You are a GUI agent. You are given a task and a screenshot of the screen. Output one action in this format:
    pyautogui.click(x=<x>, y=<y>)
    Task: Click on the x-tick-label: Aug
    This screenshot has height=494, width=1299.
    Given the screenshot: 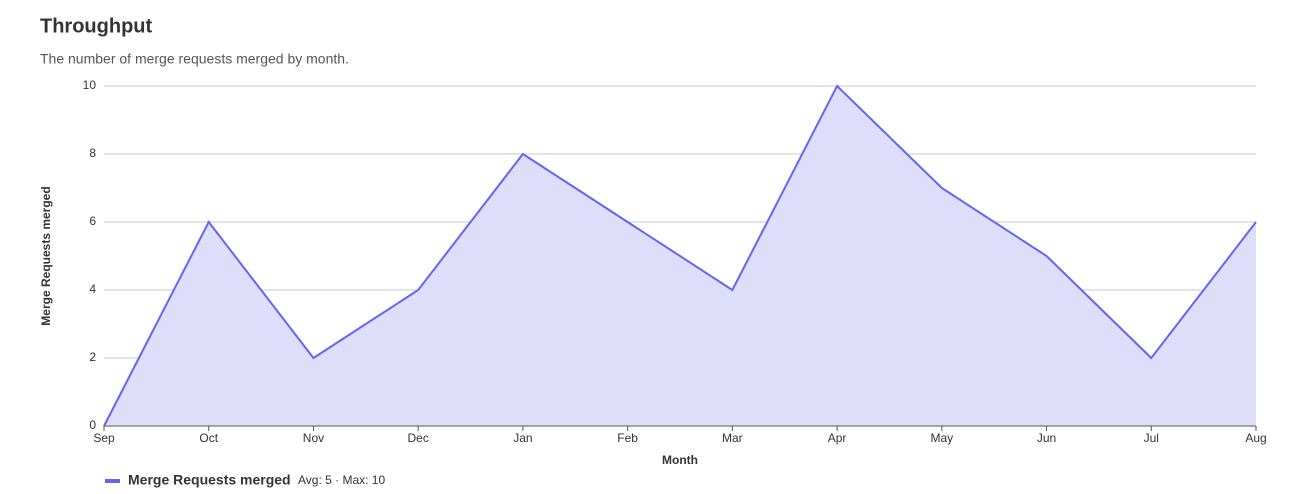 What is the action you would take?
    pyautogui.click(x=1255, y=438)
    